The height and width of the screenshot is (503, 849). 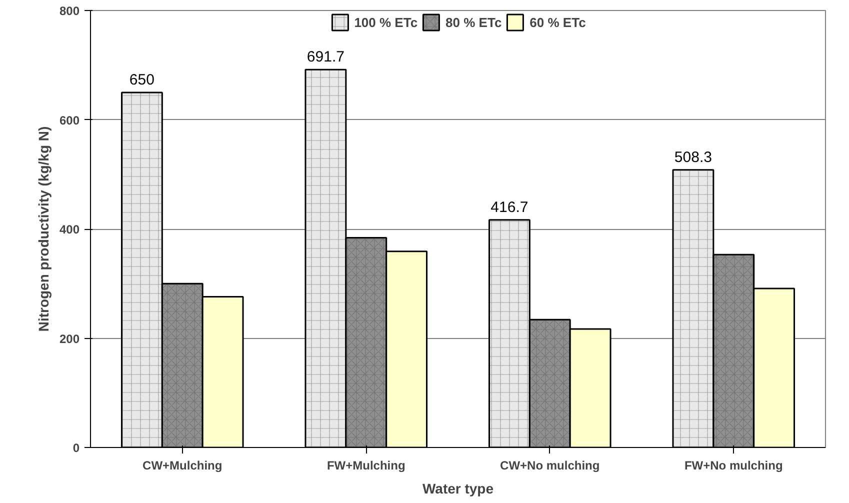 I want to click on x-tick-label: CW+Mulching, so click(x=182, y=465).